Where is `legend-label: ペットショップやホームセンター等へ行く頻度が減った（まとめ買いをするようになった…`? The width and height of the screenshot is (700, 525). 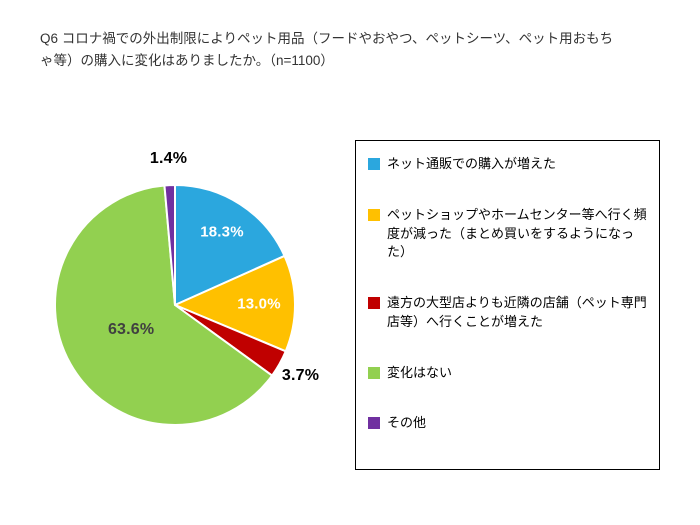 legend-label: ペットショップやホームセンター等へ行く頻度が減った（まとめ買いをするようになった… is located at coordinates (517, 233).